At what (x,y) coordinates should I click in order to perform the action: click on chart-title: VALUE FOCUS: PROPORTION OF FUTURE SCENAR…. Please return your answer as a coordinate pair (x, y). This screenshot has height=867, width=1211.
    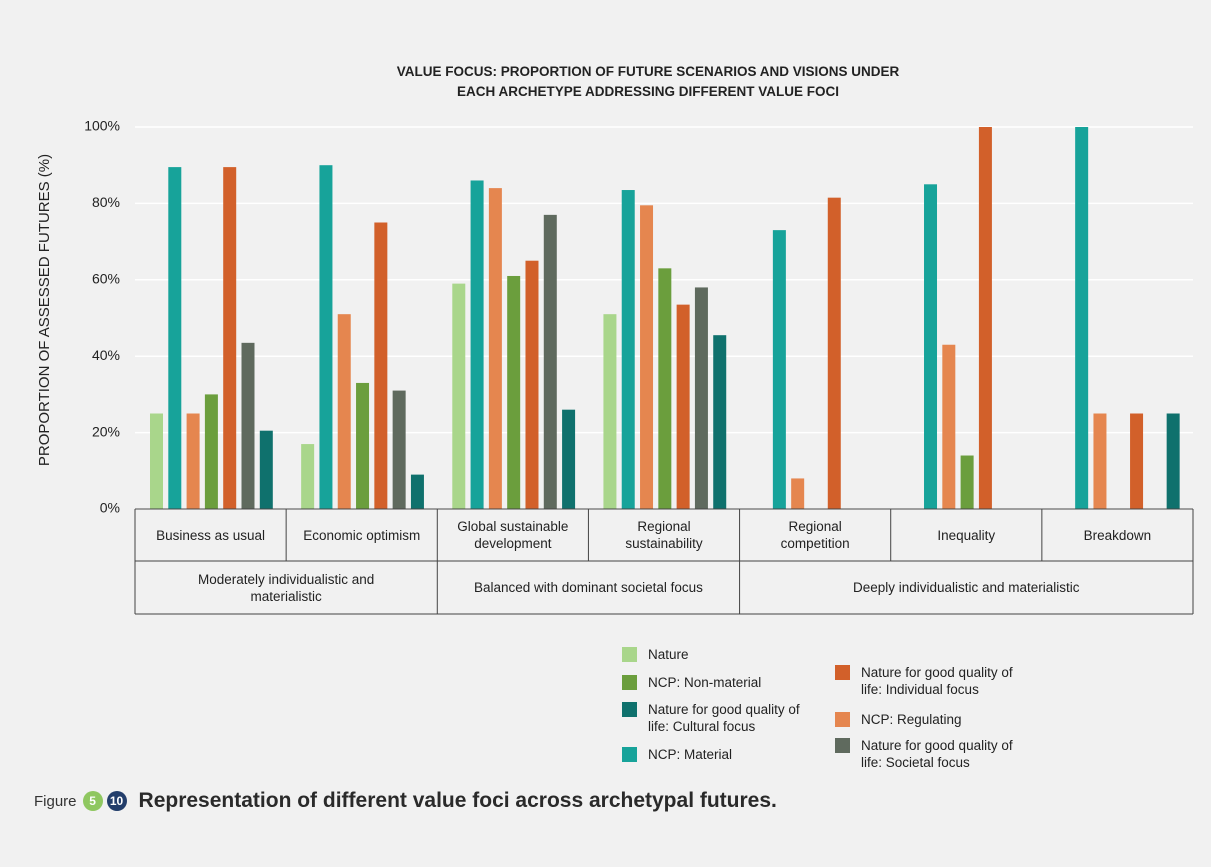
    Looking at the image, I should click on (648, 81).